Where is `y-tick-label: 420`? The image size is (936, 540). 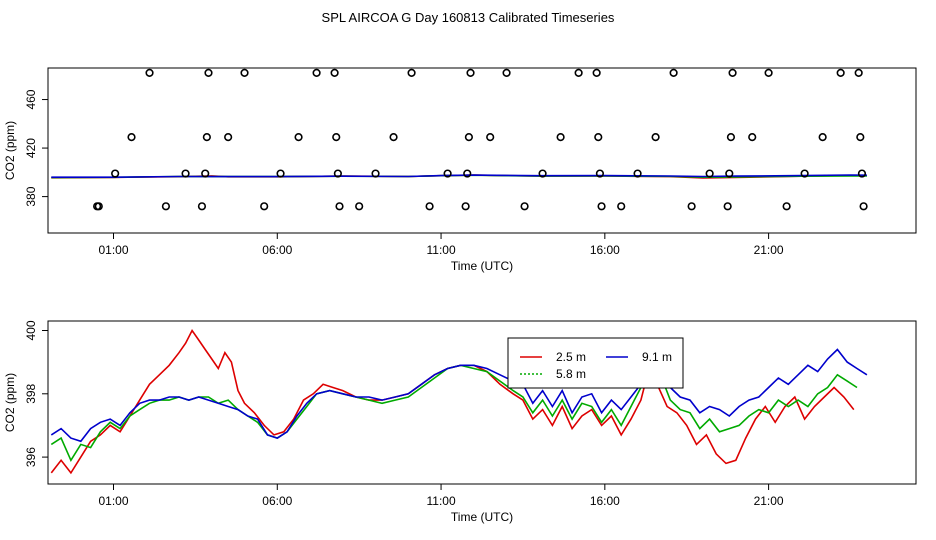 y-tick-label: 420 is located at coordinates (31, 148).